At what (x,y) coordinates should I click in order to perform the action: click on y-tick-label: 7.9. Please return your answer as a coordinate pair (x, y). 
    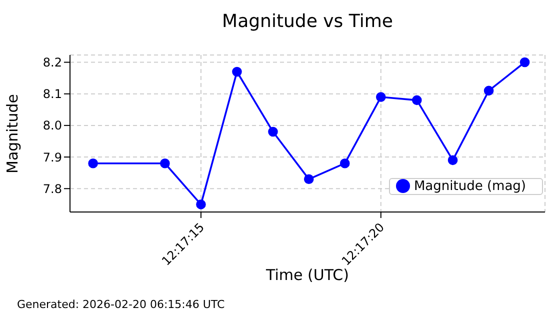
    Looking at the image, I should click on (52, 157).